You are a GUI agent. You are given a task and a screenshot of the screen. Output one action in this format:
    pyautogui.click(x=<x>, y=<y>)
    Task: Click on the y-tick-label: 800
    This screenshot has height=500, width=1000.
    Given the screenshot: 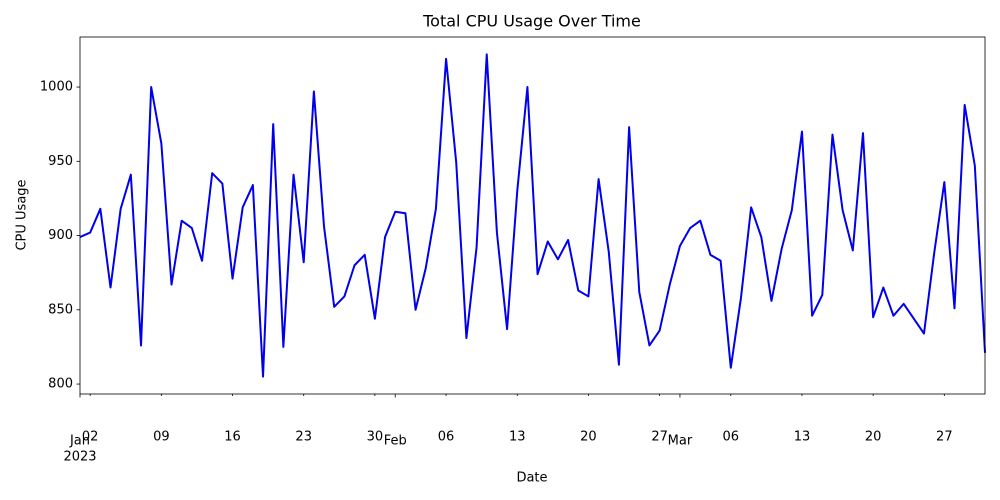 What is the action you would take?
    pyautogui.click(x=60, y=384)
    